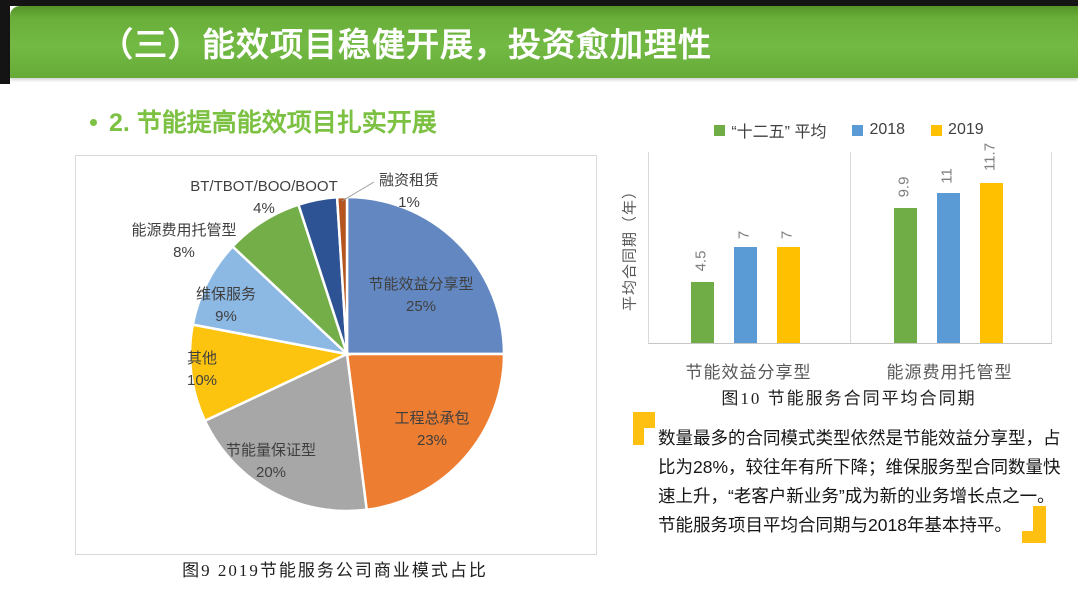 This screenshot has width=1078, height=609. I want to click on y-axis-label: 平均合同期（年）, so click(630, 247).